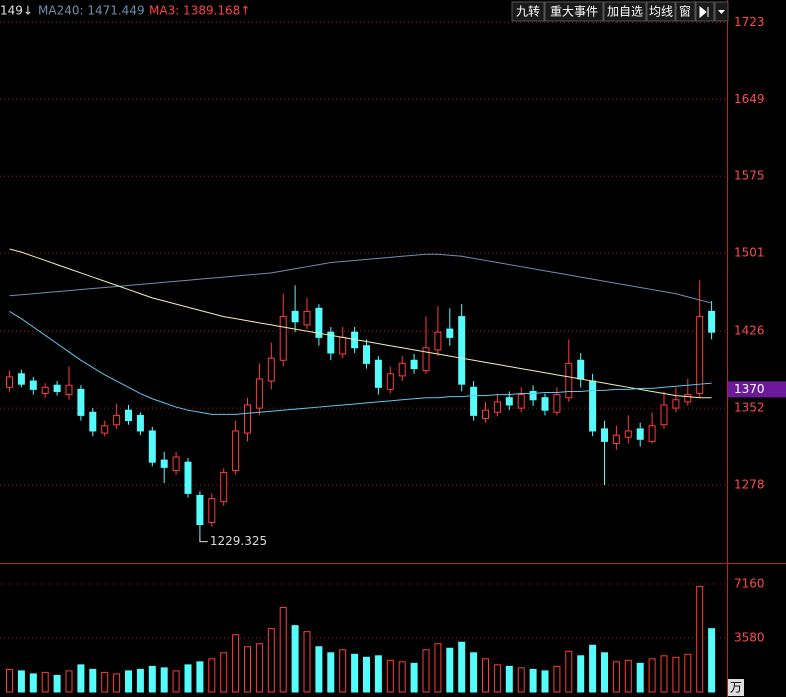 Image resolution: width=786 pixels, height=697 pixels. I want to click on last-price-label: 1370, so click(749, 389).